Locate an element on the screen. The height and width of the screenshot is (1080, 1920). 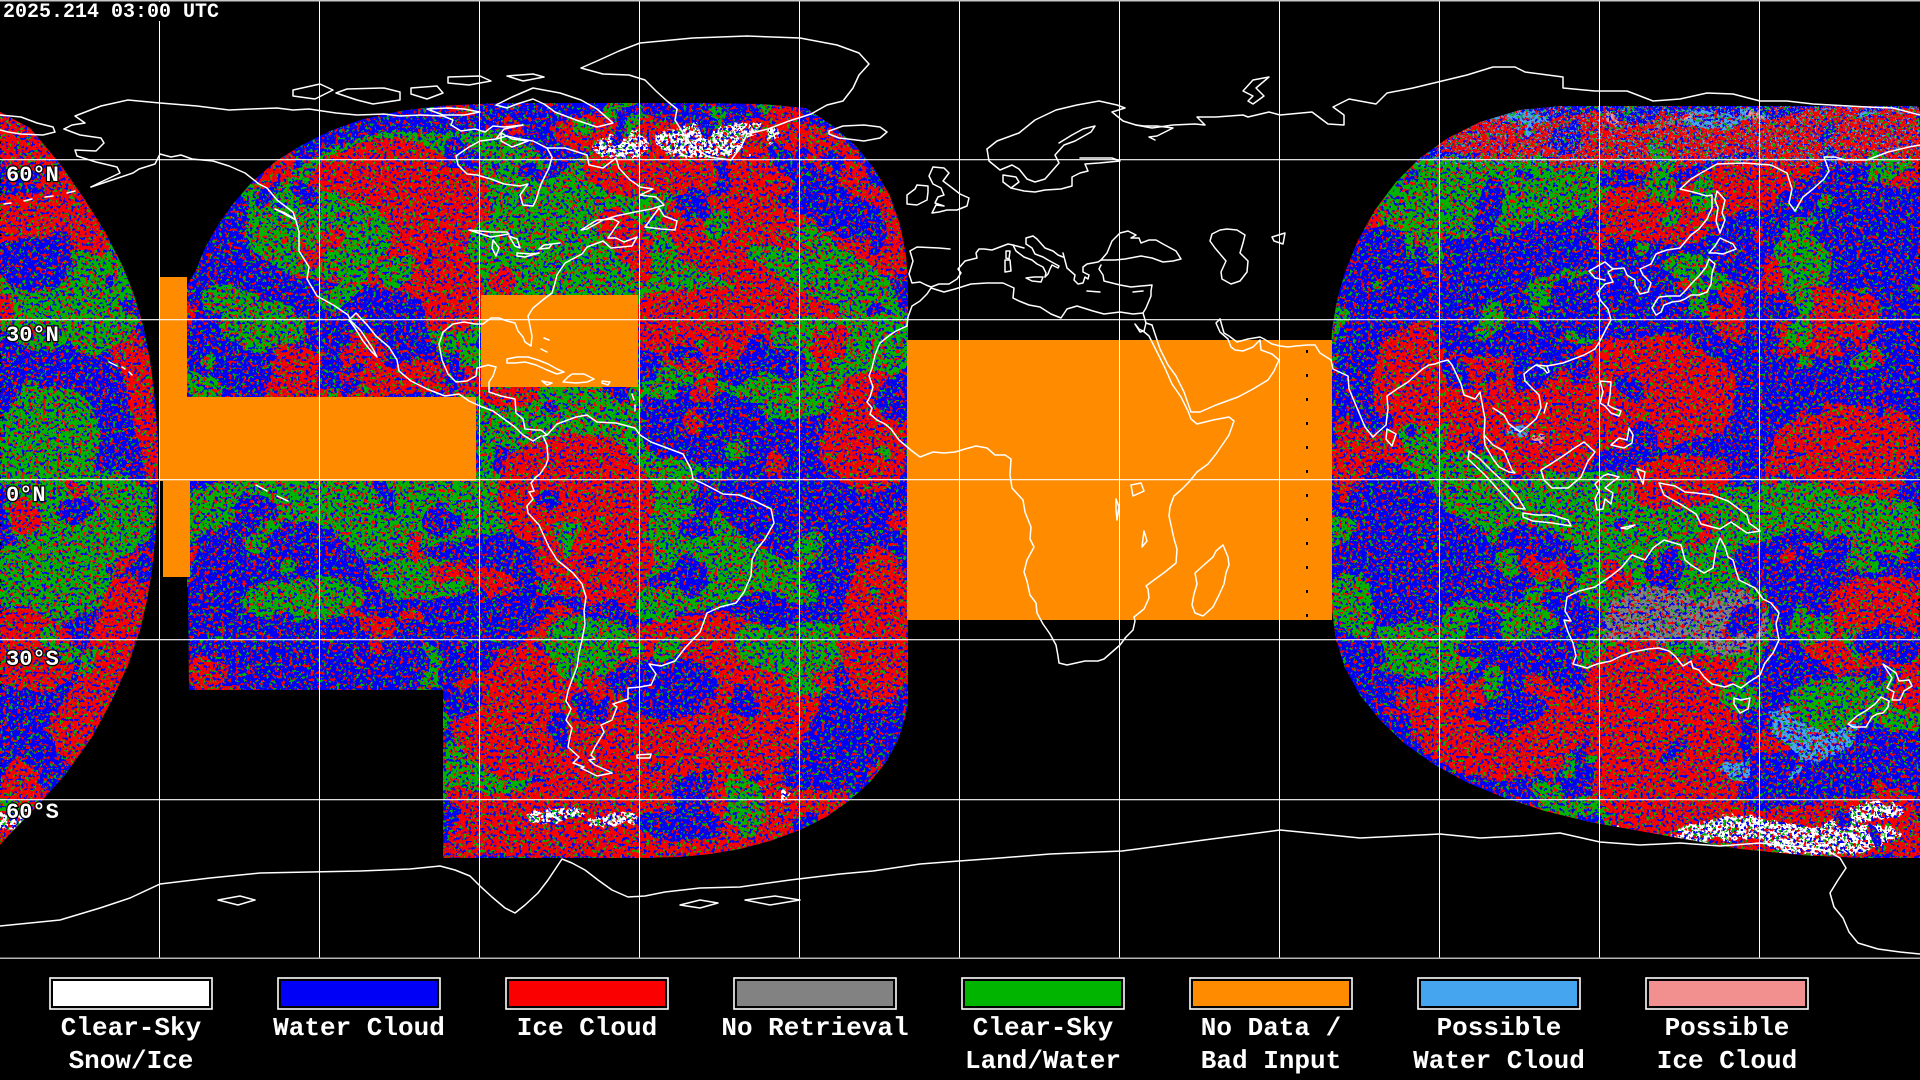
svg-text: 2025.214 03:00 UTC is located at coordinates (111, 12).